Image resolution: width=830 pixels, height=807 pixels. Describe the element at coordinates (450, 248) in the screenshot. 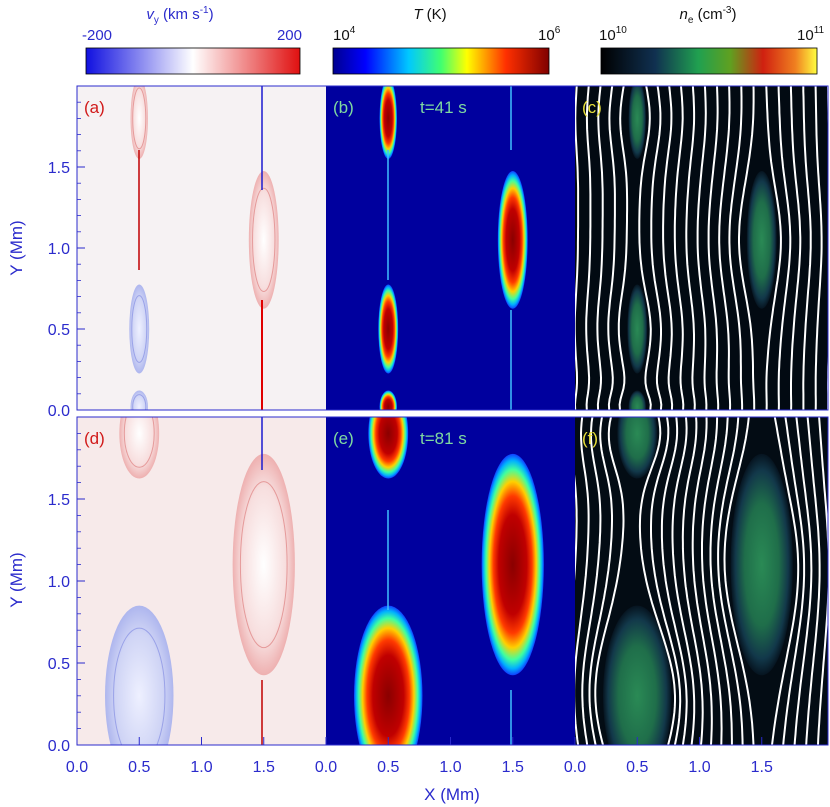

I see `panel-b-bg` at that location.